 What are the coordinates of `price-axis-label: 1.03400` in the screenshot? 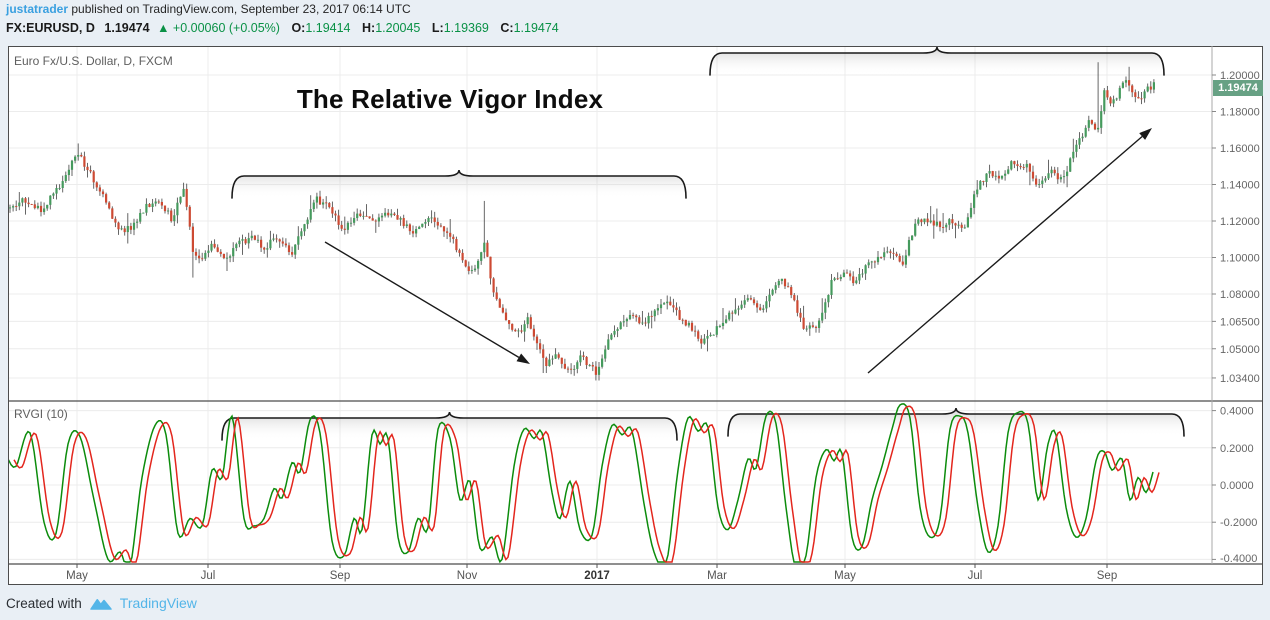 It's located at (1240, 379).